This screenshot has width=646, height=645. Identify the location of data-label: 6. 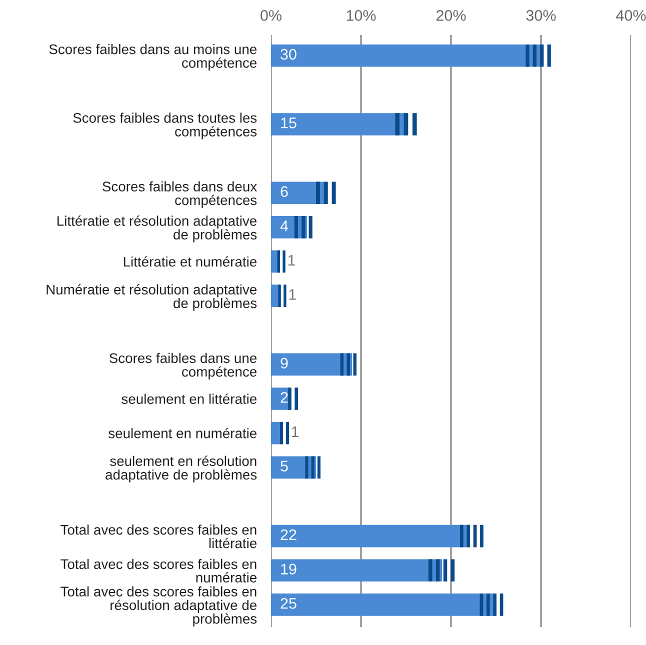
(284, 191).